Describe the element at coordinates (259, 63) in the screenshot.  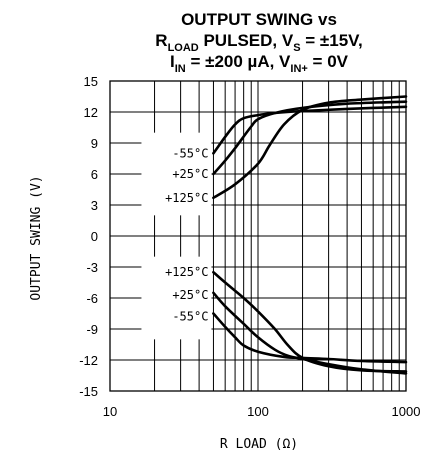
I see `chart-title-line3: IIN = ±200 µA, VIN+ = 0V` at that location.